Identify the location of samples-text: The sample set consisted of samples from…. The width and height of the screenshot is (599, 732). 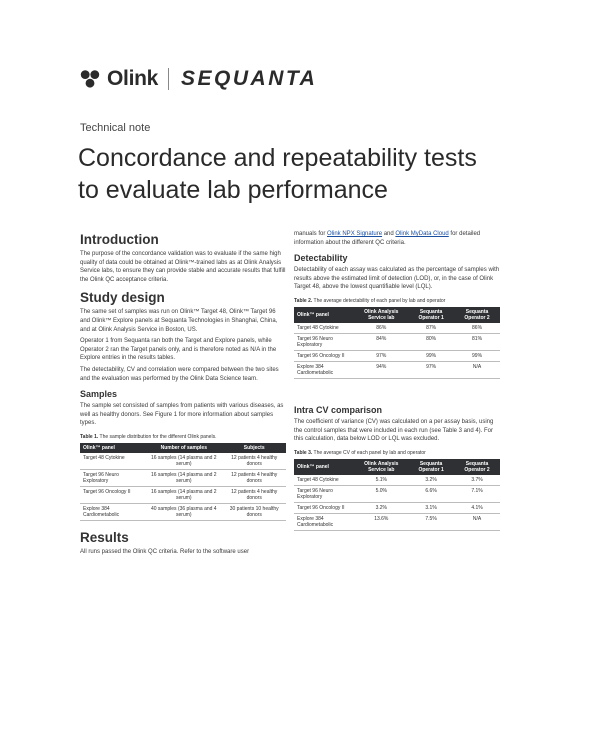
(182, 415).